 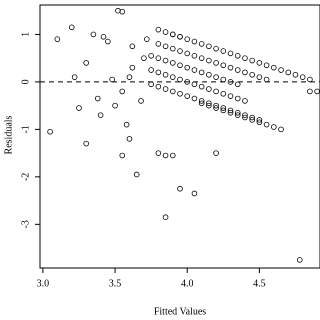 I want to click on x-tick-label: 3.5, so click(x=115, y=283).